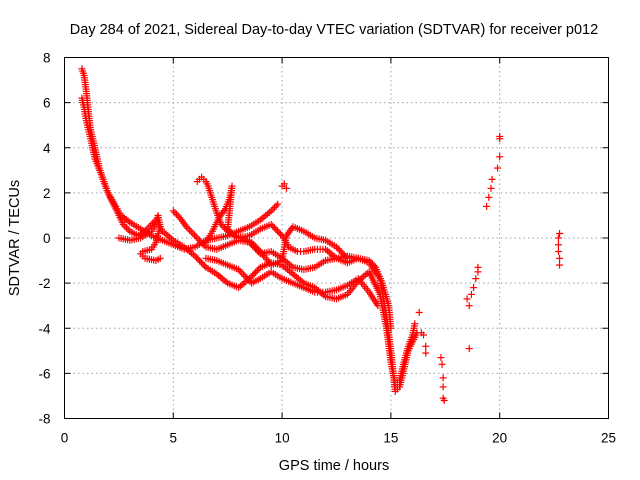 The width and height of the screenshot is (640, 480). What do you see at coordinates (44, 283) in the screenshot?
I see `y-tick-label: -2` at bounding box center [44, 283].